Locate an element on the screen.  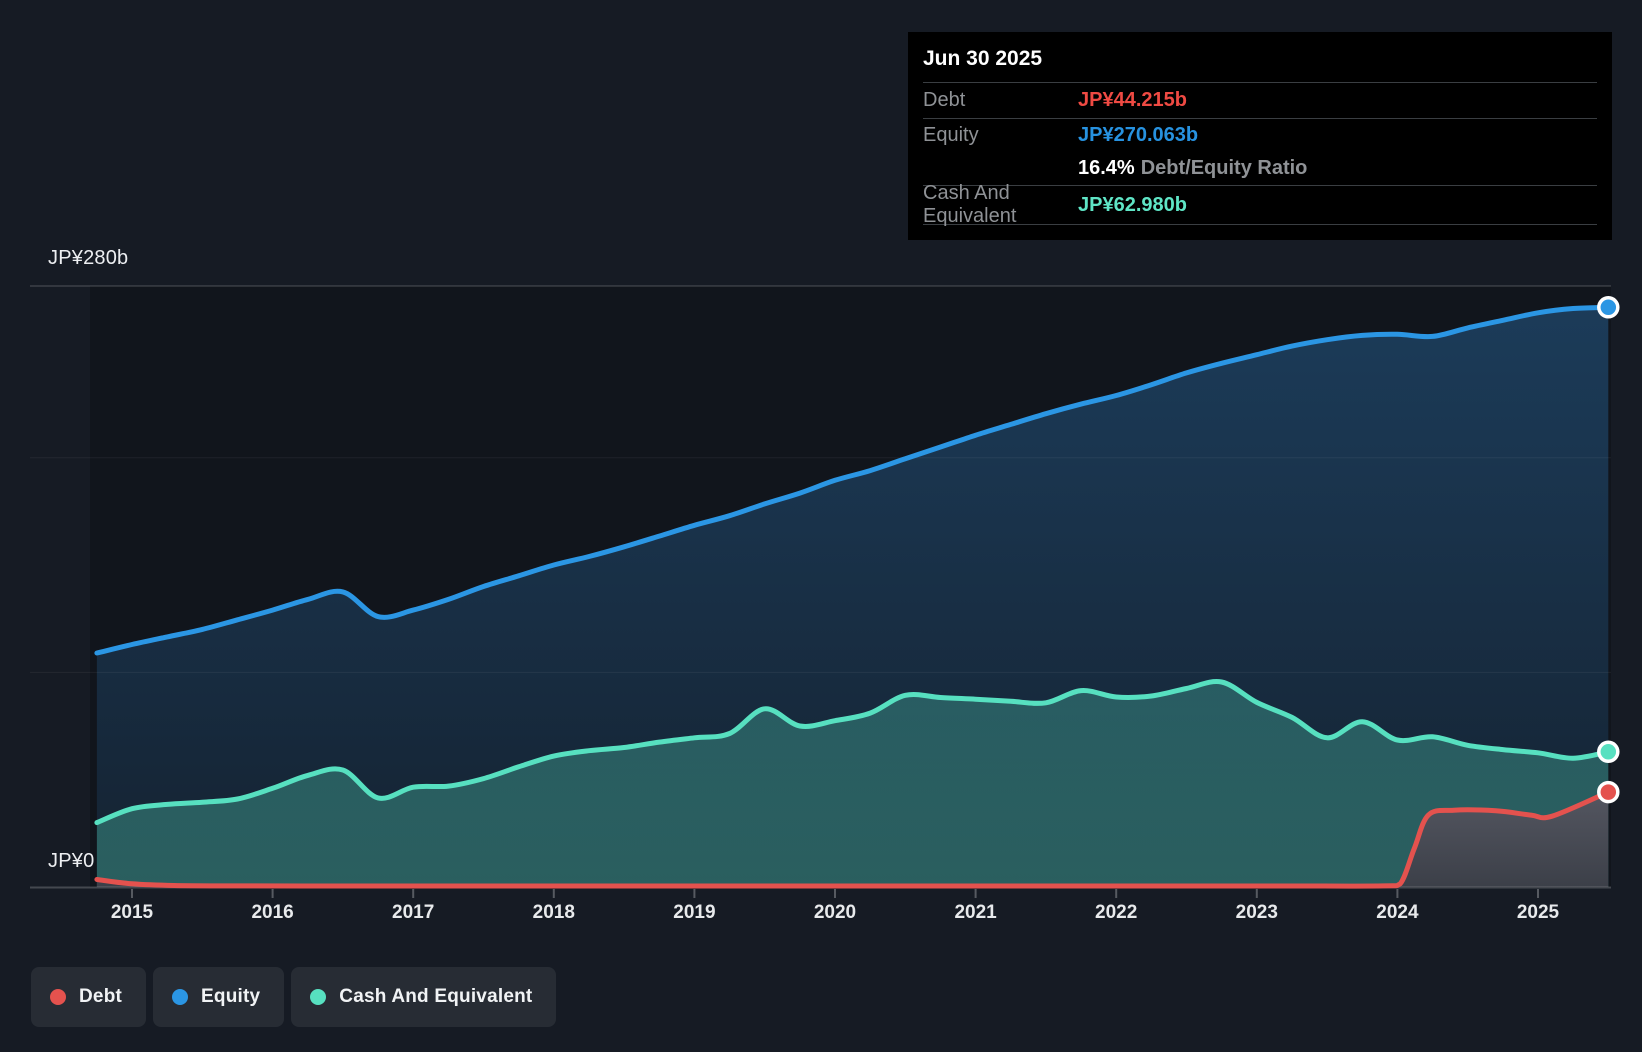
debt-line is located at coordinates (852, 839).